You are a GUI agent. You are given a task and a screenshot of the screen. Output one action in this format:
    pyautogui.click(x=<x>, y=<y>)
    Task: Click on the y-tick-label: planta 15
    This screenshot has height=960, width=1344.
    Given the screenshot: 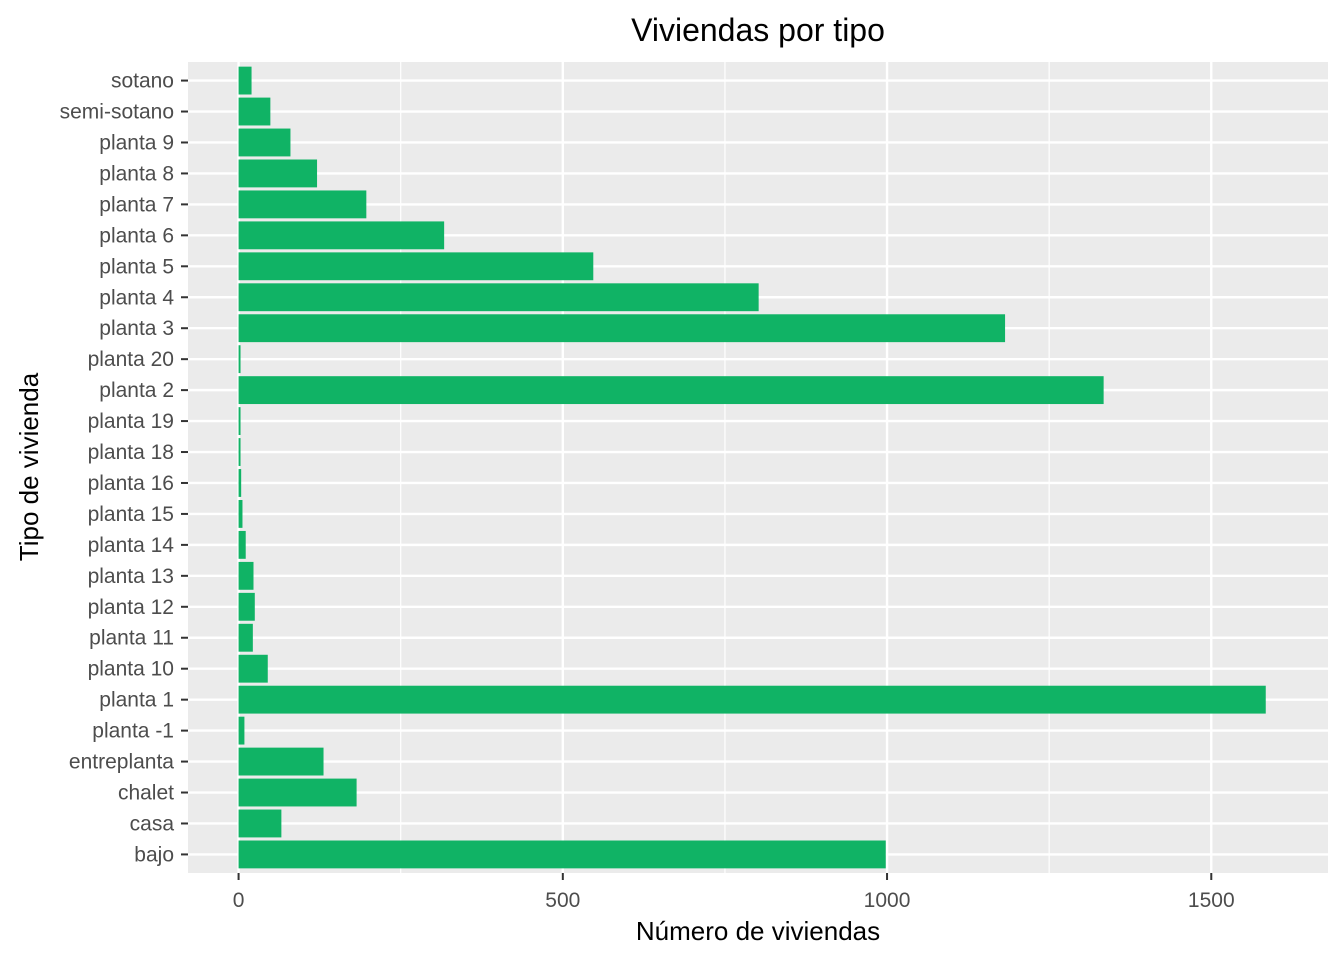 What is the action you would take?
    pyautogui.click(x=131, y=514)
    